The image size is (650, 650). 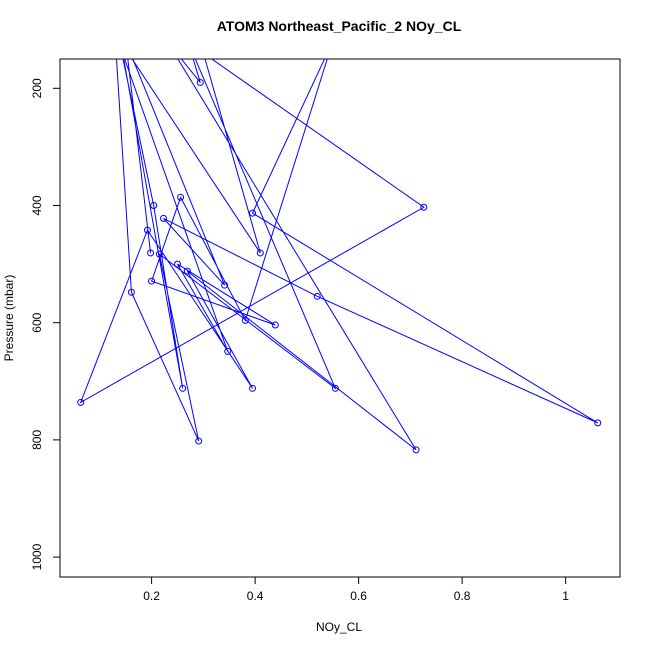 What do you see at coordinates (37, 205) in the screenshot?
I see `y-tick-label: 400` at bounding box center [37, 205].